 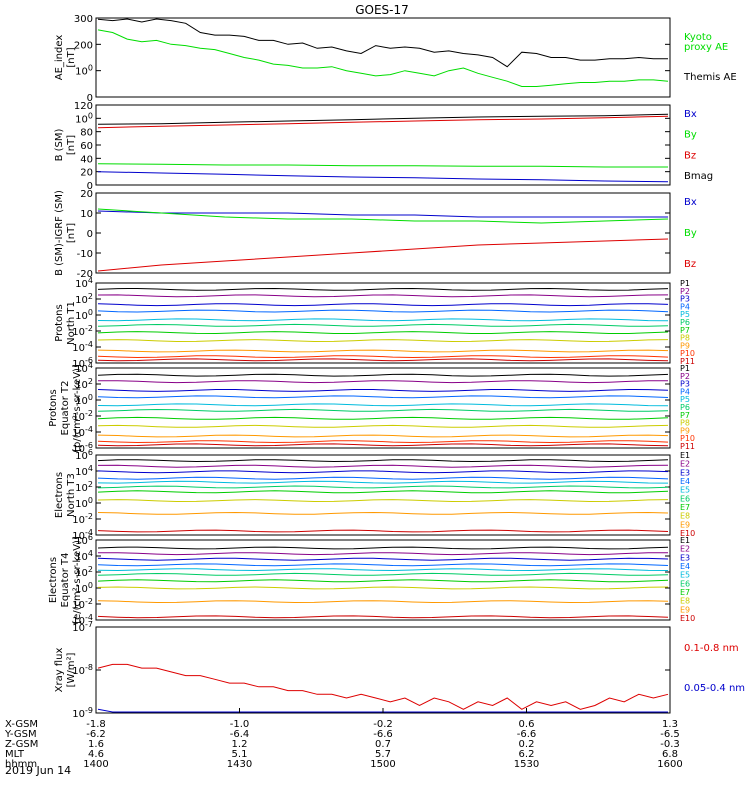 I want to click on x-row-label: Y-GSM, so click(x=20, y=734).